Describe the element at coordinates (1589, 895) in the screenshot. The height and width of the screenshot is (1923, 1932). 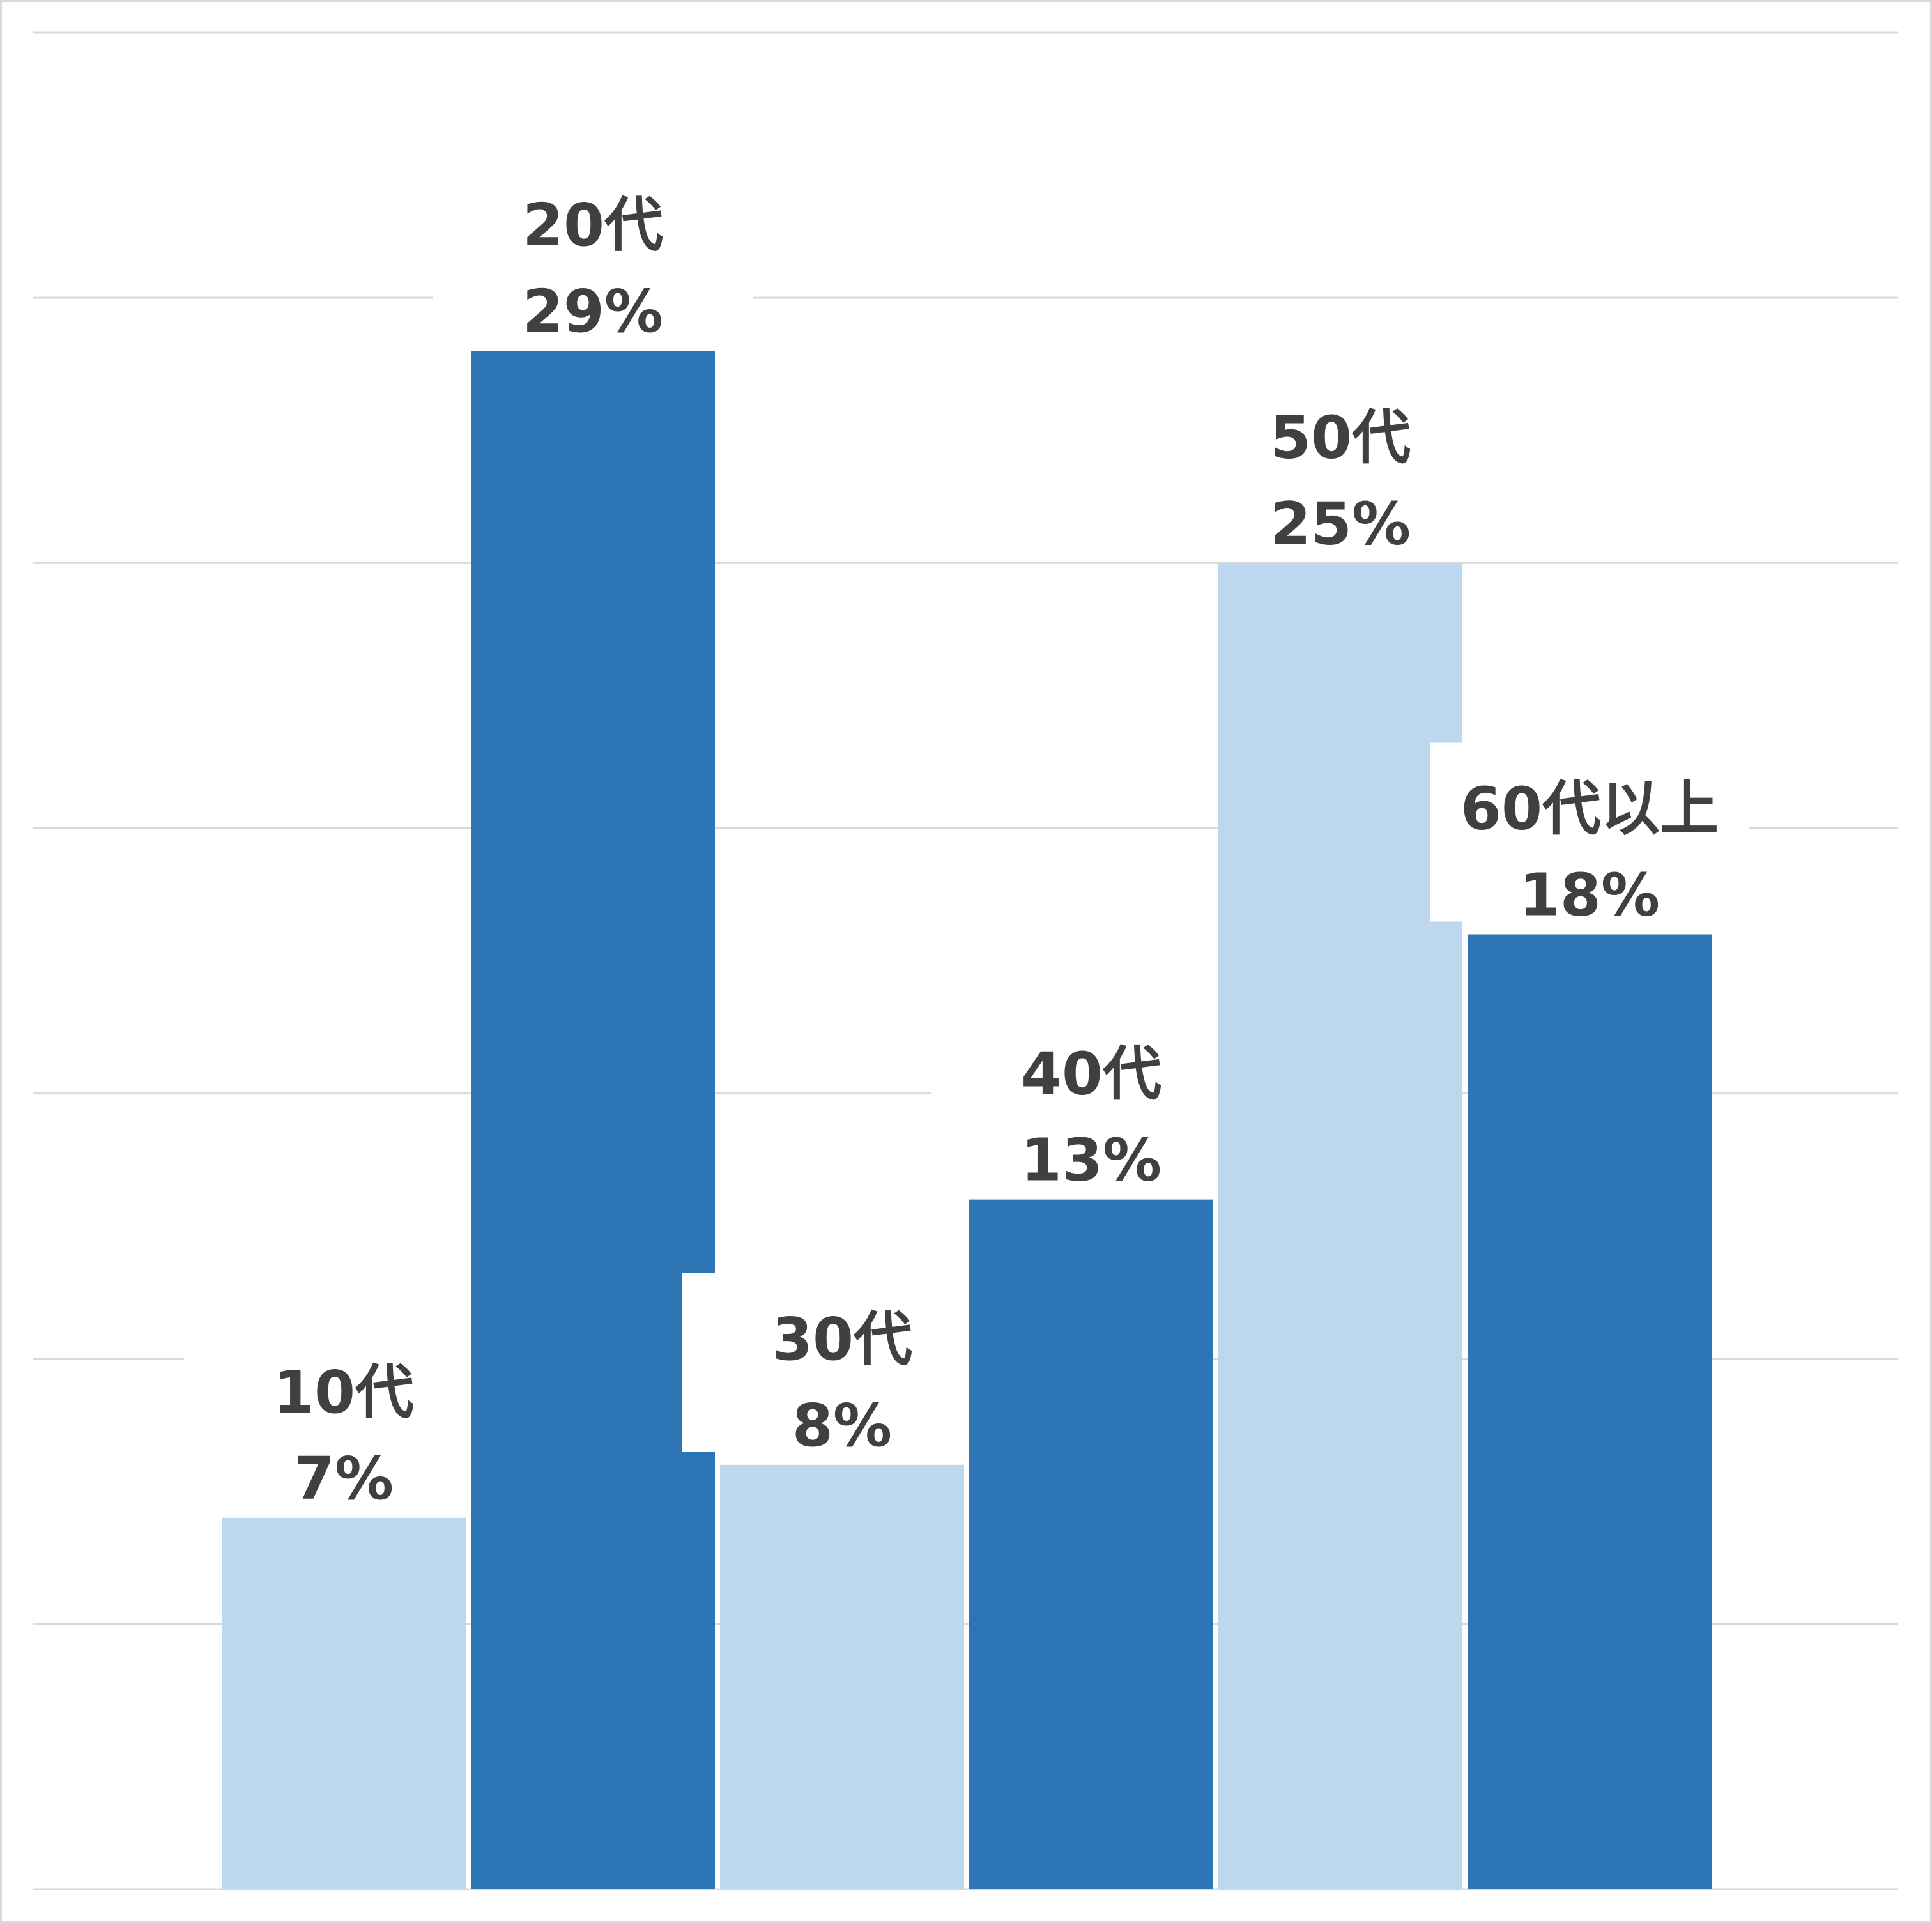
I see `data-label-value: 18%` at that location.